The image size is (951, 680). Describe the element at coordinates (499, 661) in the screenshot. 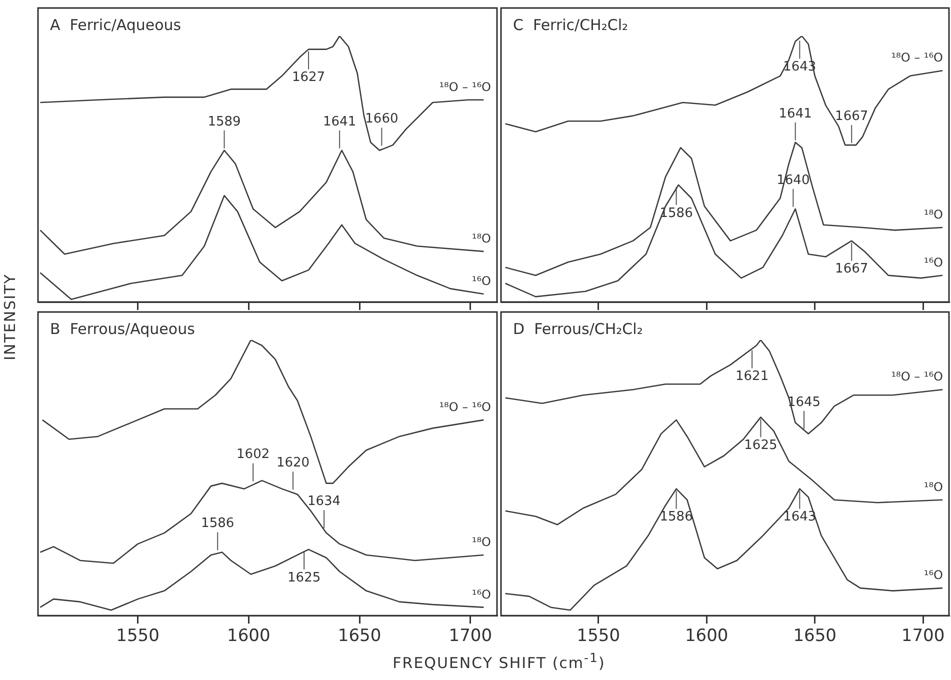

I see `x-axis-title: FREQUENCY SHIFT (cm$^{-1}$)` at that location.